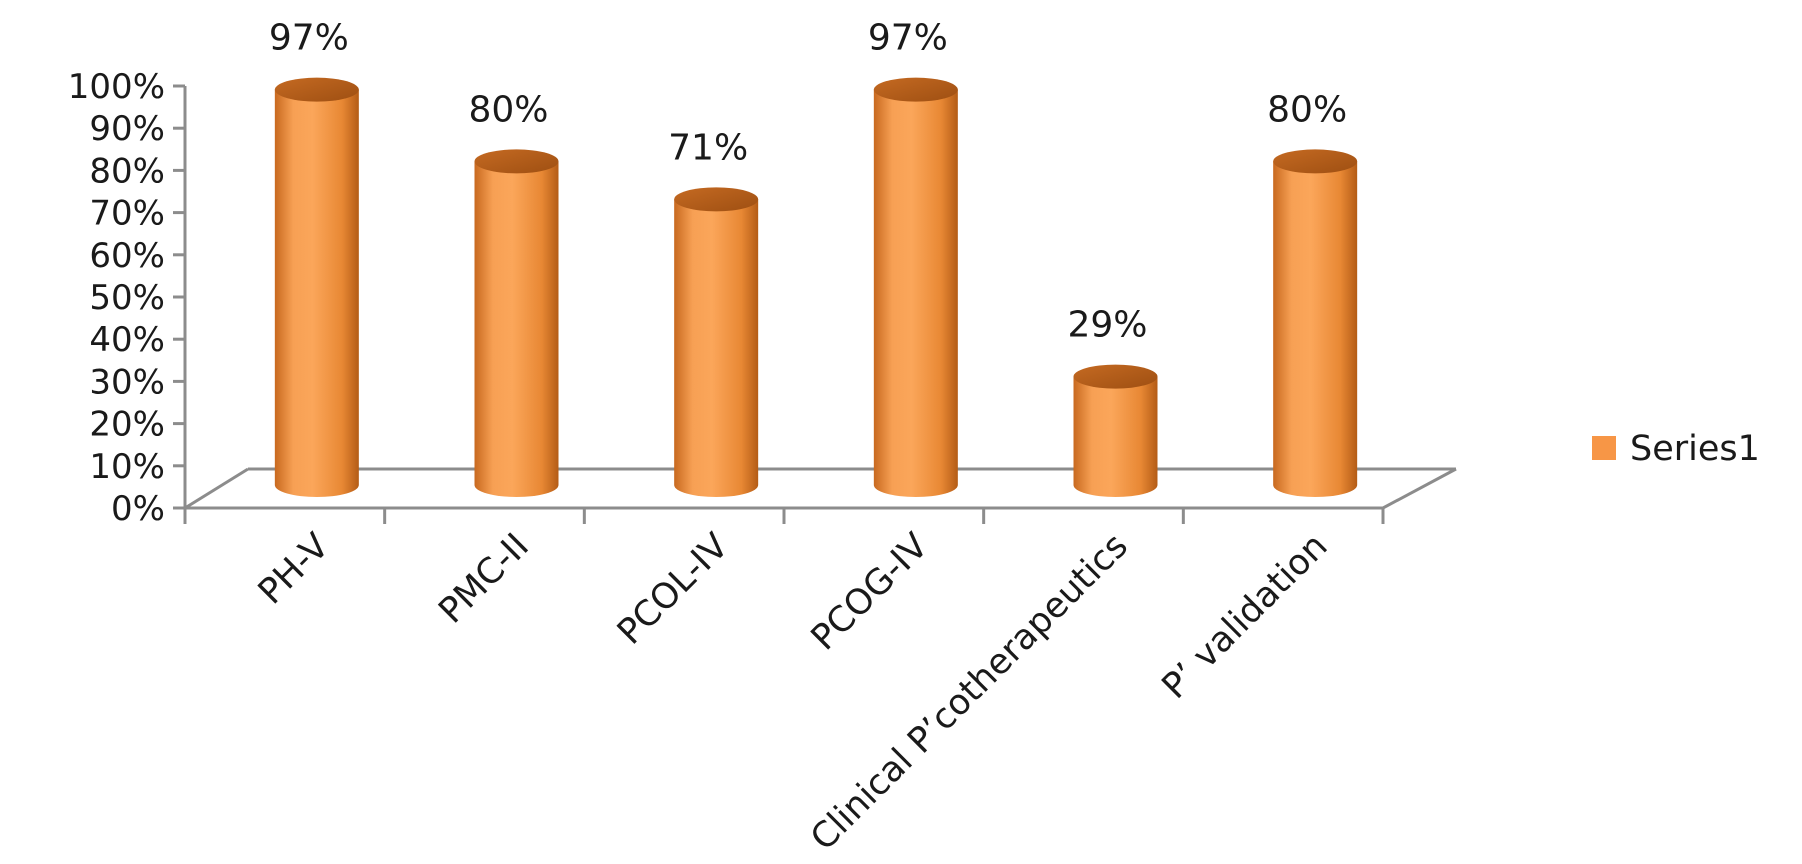 The height and width of the screenshot is (864, 1802). Describe the element at coordinates (483, 578) in the screenshot. I see `x-tick-label: PMC-II` at that location.